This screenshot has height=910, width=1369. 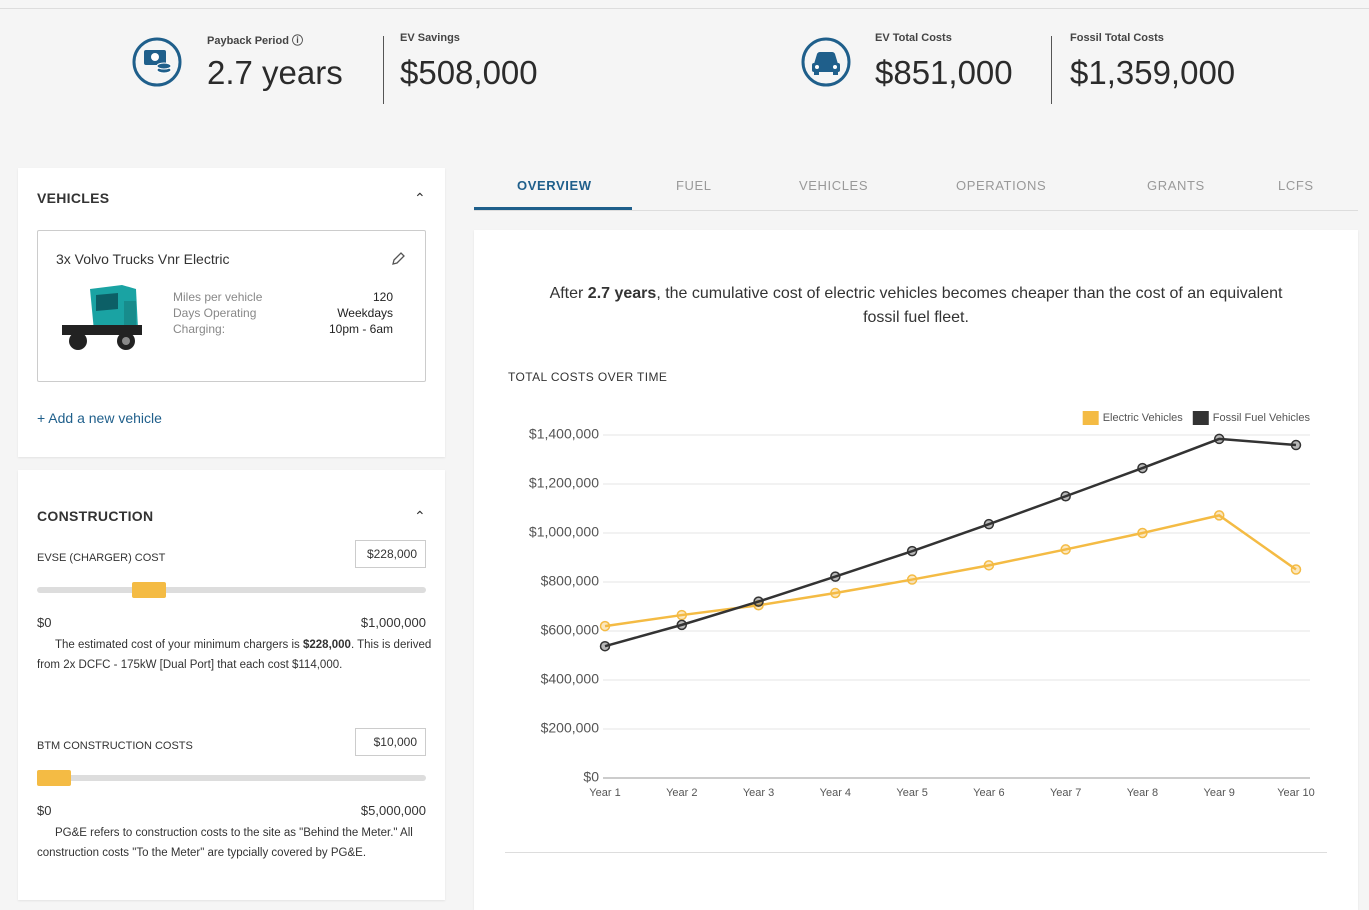 What do you see at coordinates (913, 38) in the screenshot?
I see `stat-label: EV Total Costs` at bounding box center [913, 38].